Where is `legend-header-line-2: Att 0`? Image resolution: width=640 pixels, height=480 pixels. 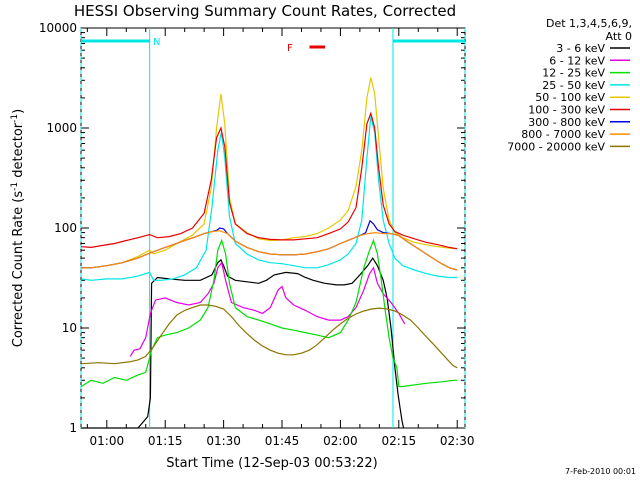 legend-header-line-2: Att 0 is located at coordinates (619, 36).